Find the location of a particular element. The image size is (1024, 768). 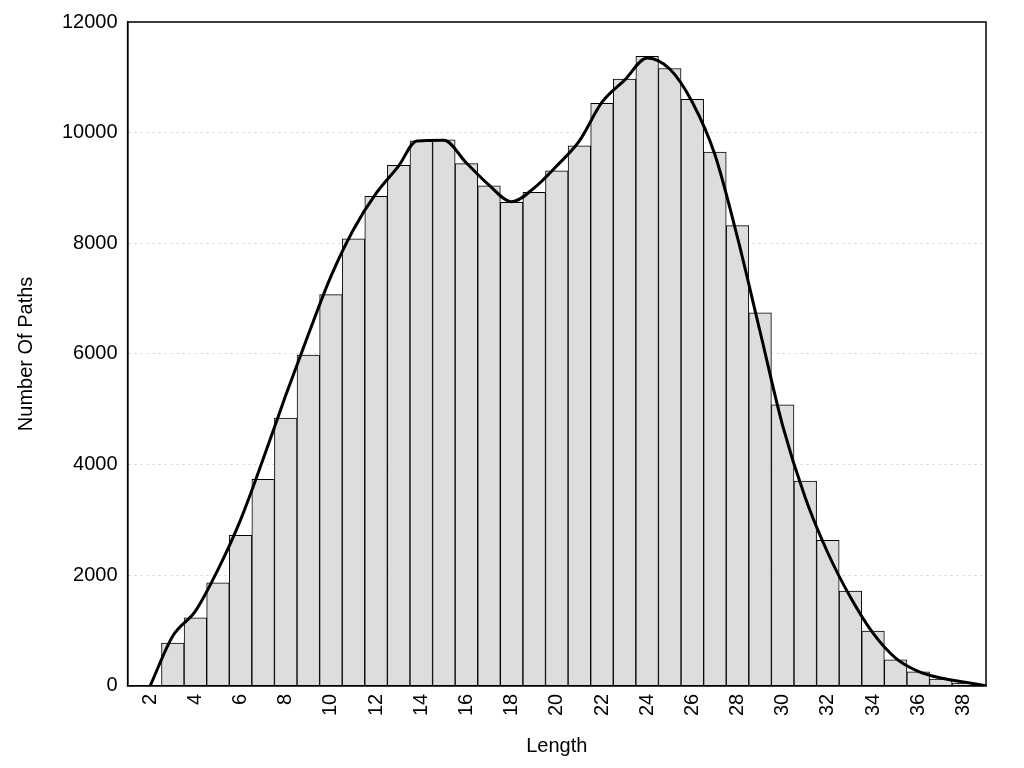

y-tick-label: 0 is located at coordinates (112, 684).